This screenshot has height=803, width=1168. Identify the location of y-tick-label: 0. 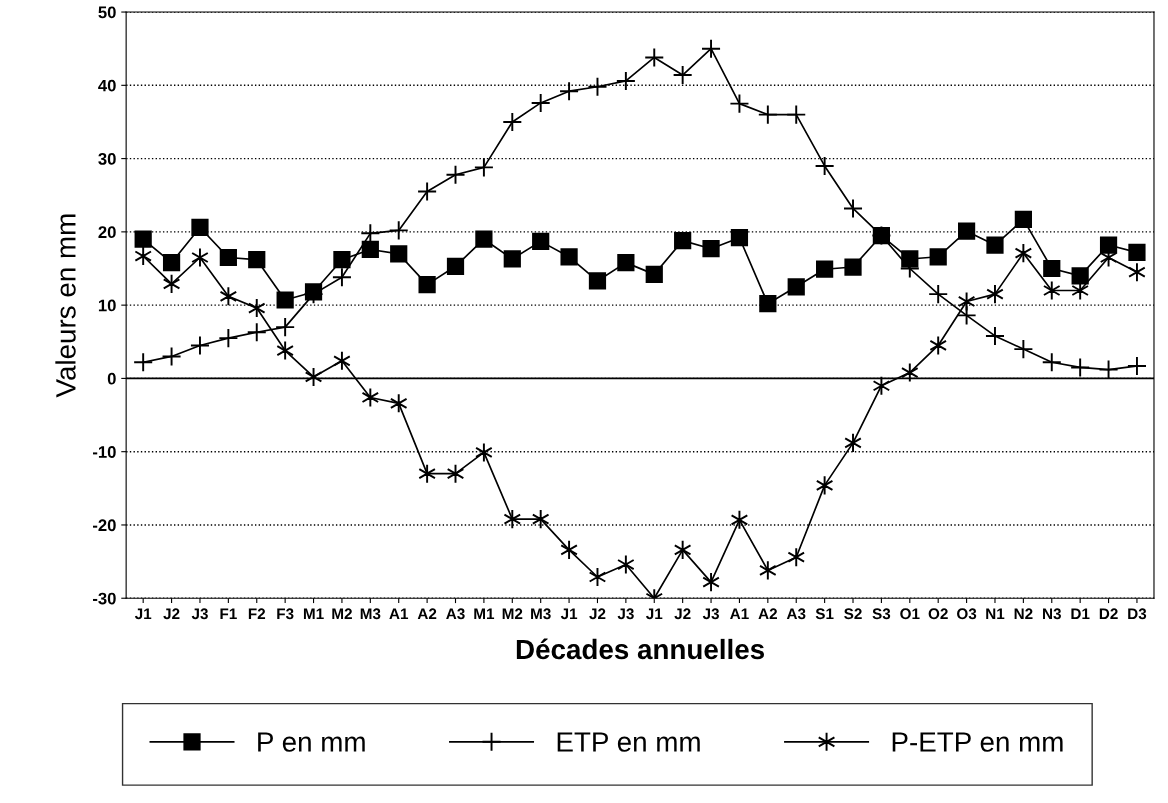
(111, 378).